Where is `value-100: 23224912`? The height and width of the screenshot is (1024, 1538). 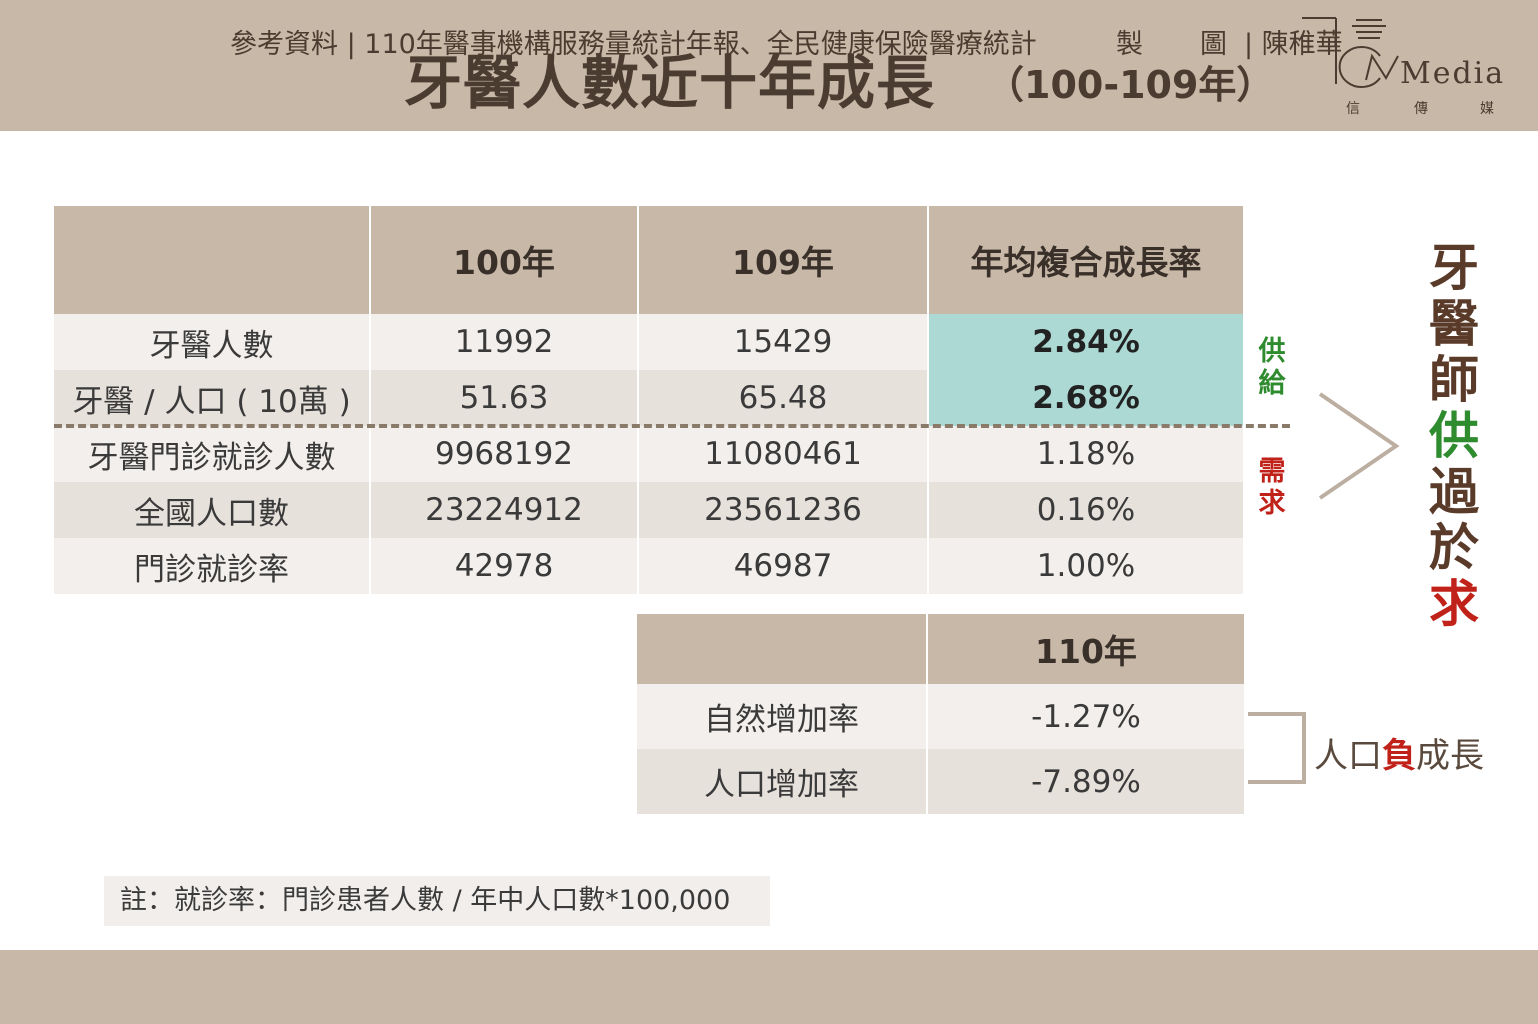 value-100: 23224912 is located at coordinates (504, 510).